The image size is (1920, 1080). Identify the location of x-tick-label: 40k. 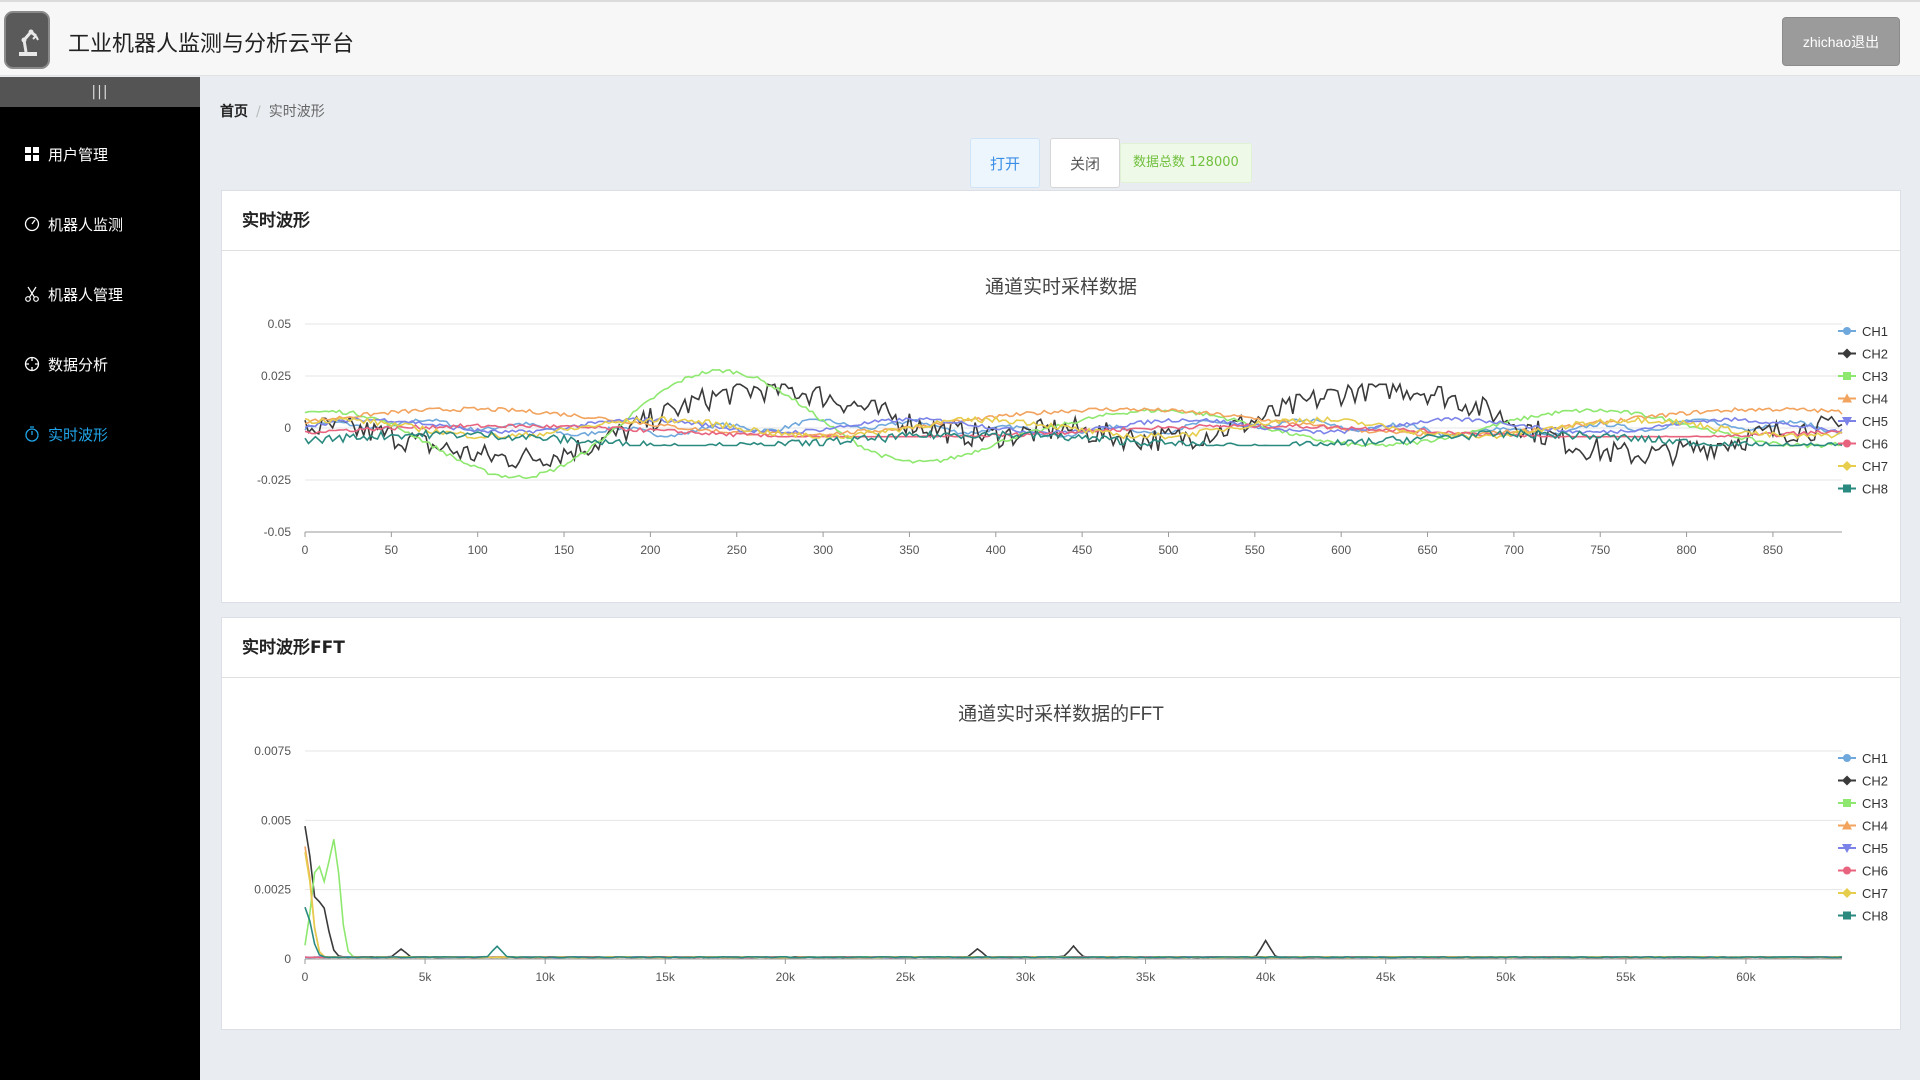
(1266, 977).